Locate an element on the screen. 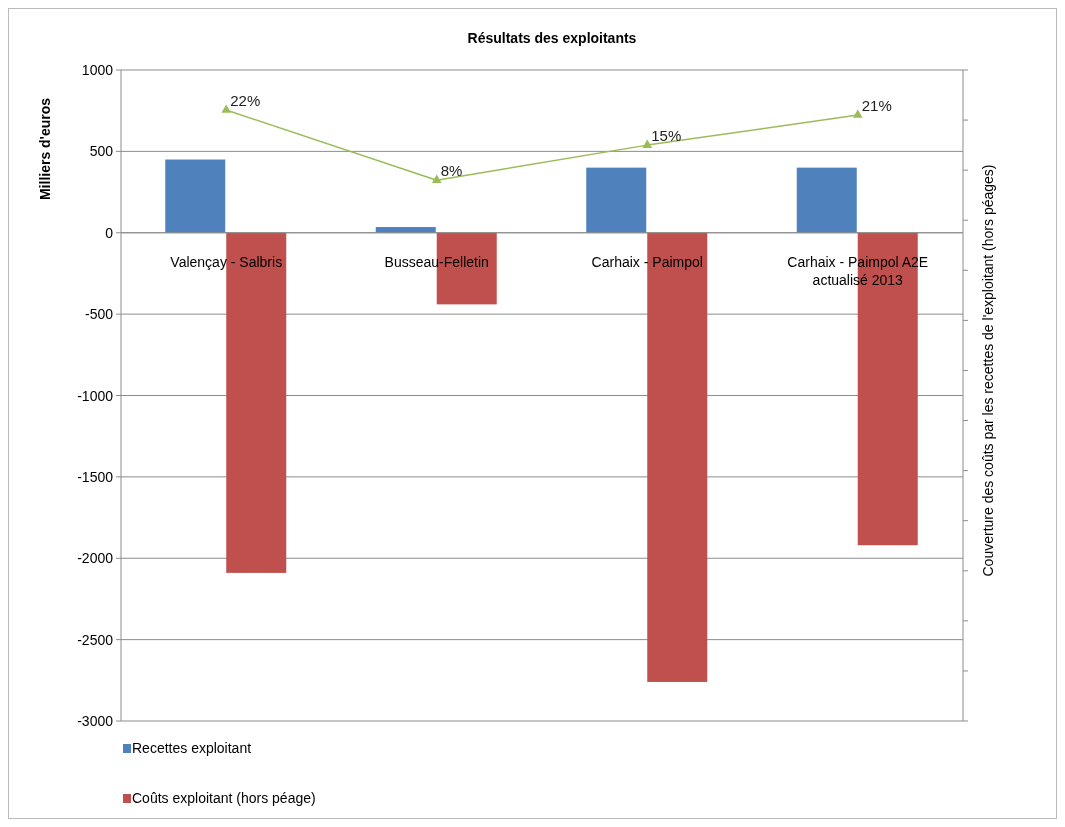 Image resolution: width=1065 pixels, height=827 pixels. y-axis-title: Milliers d'euros is located at coordinates (45, 149).